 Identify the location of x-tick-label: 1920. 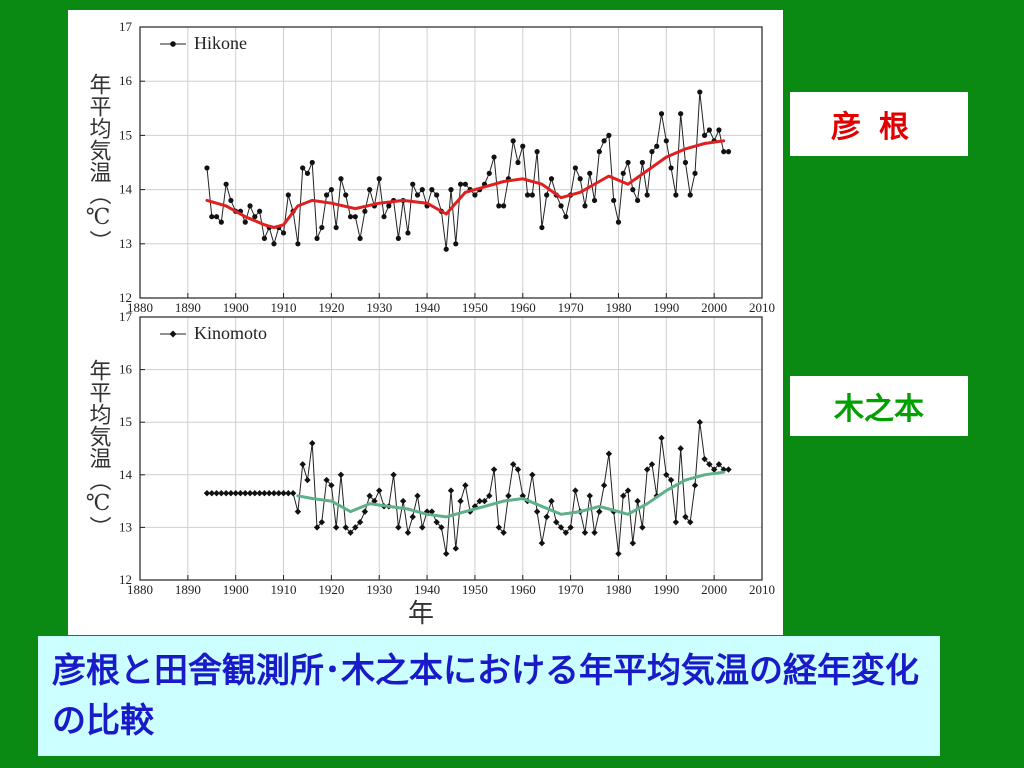
(331, 307).